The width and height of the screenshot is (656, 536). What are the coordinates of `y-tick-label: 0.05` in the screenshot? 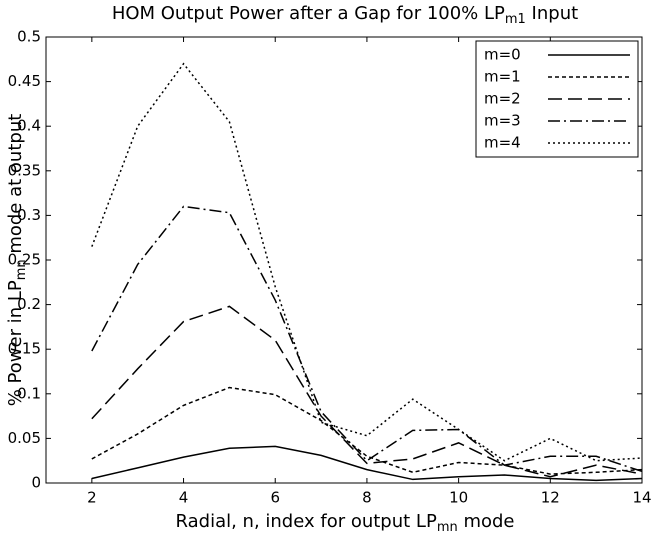 It's located at (24, 438).